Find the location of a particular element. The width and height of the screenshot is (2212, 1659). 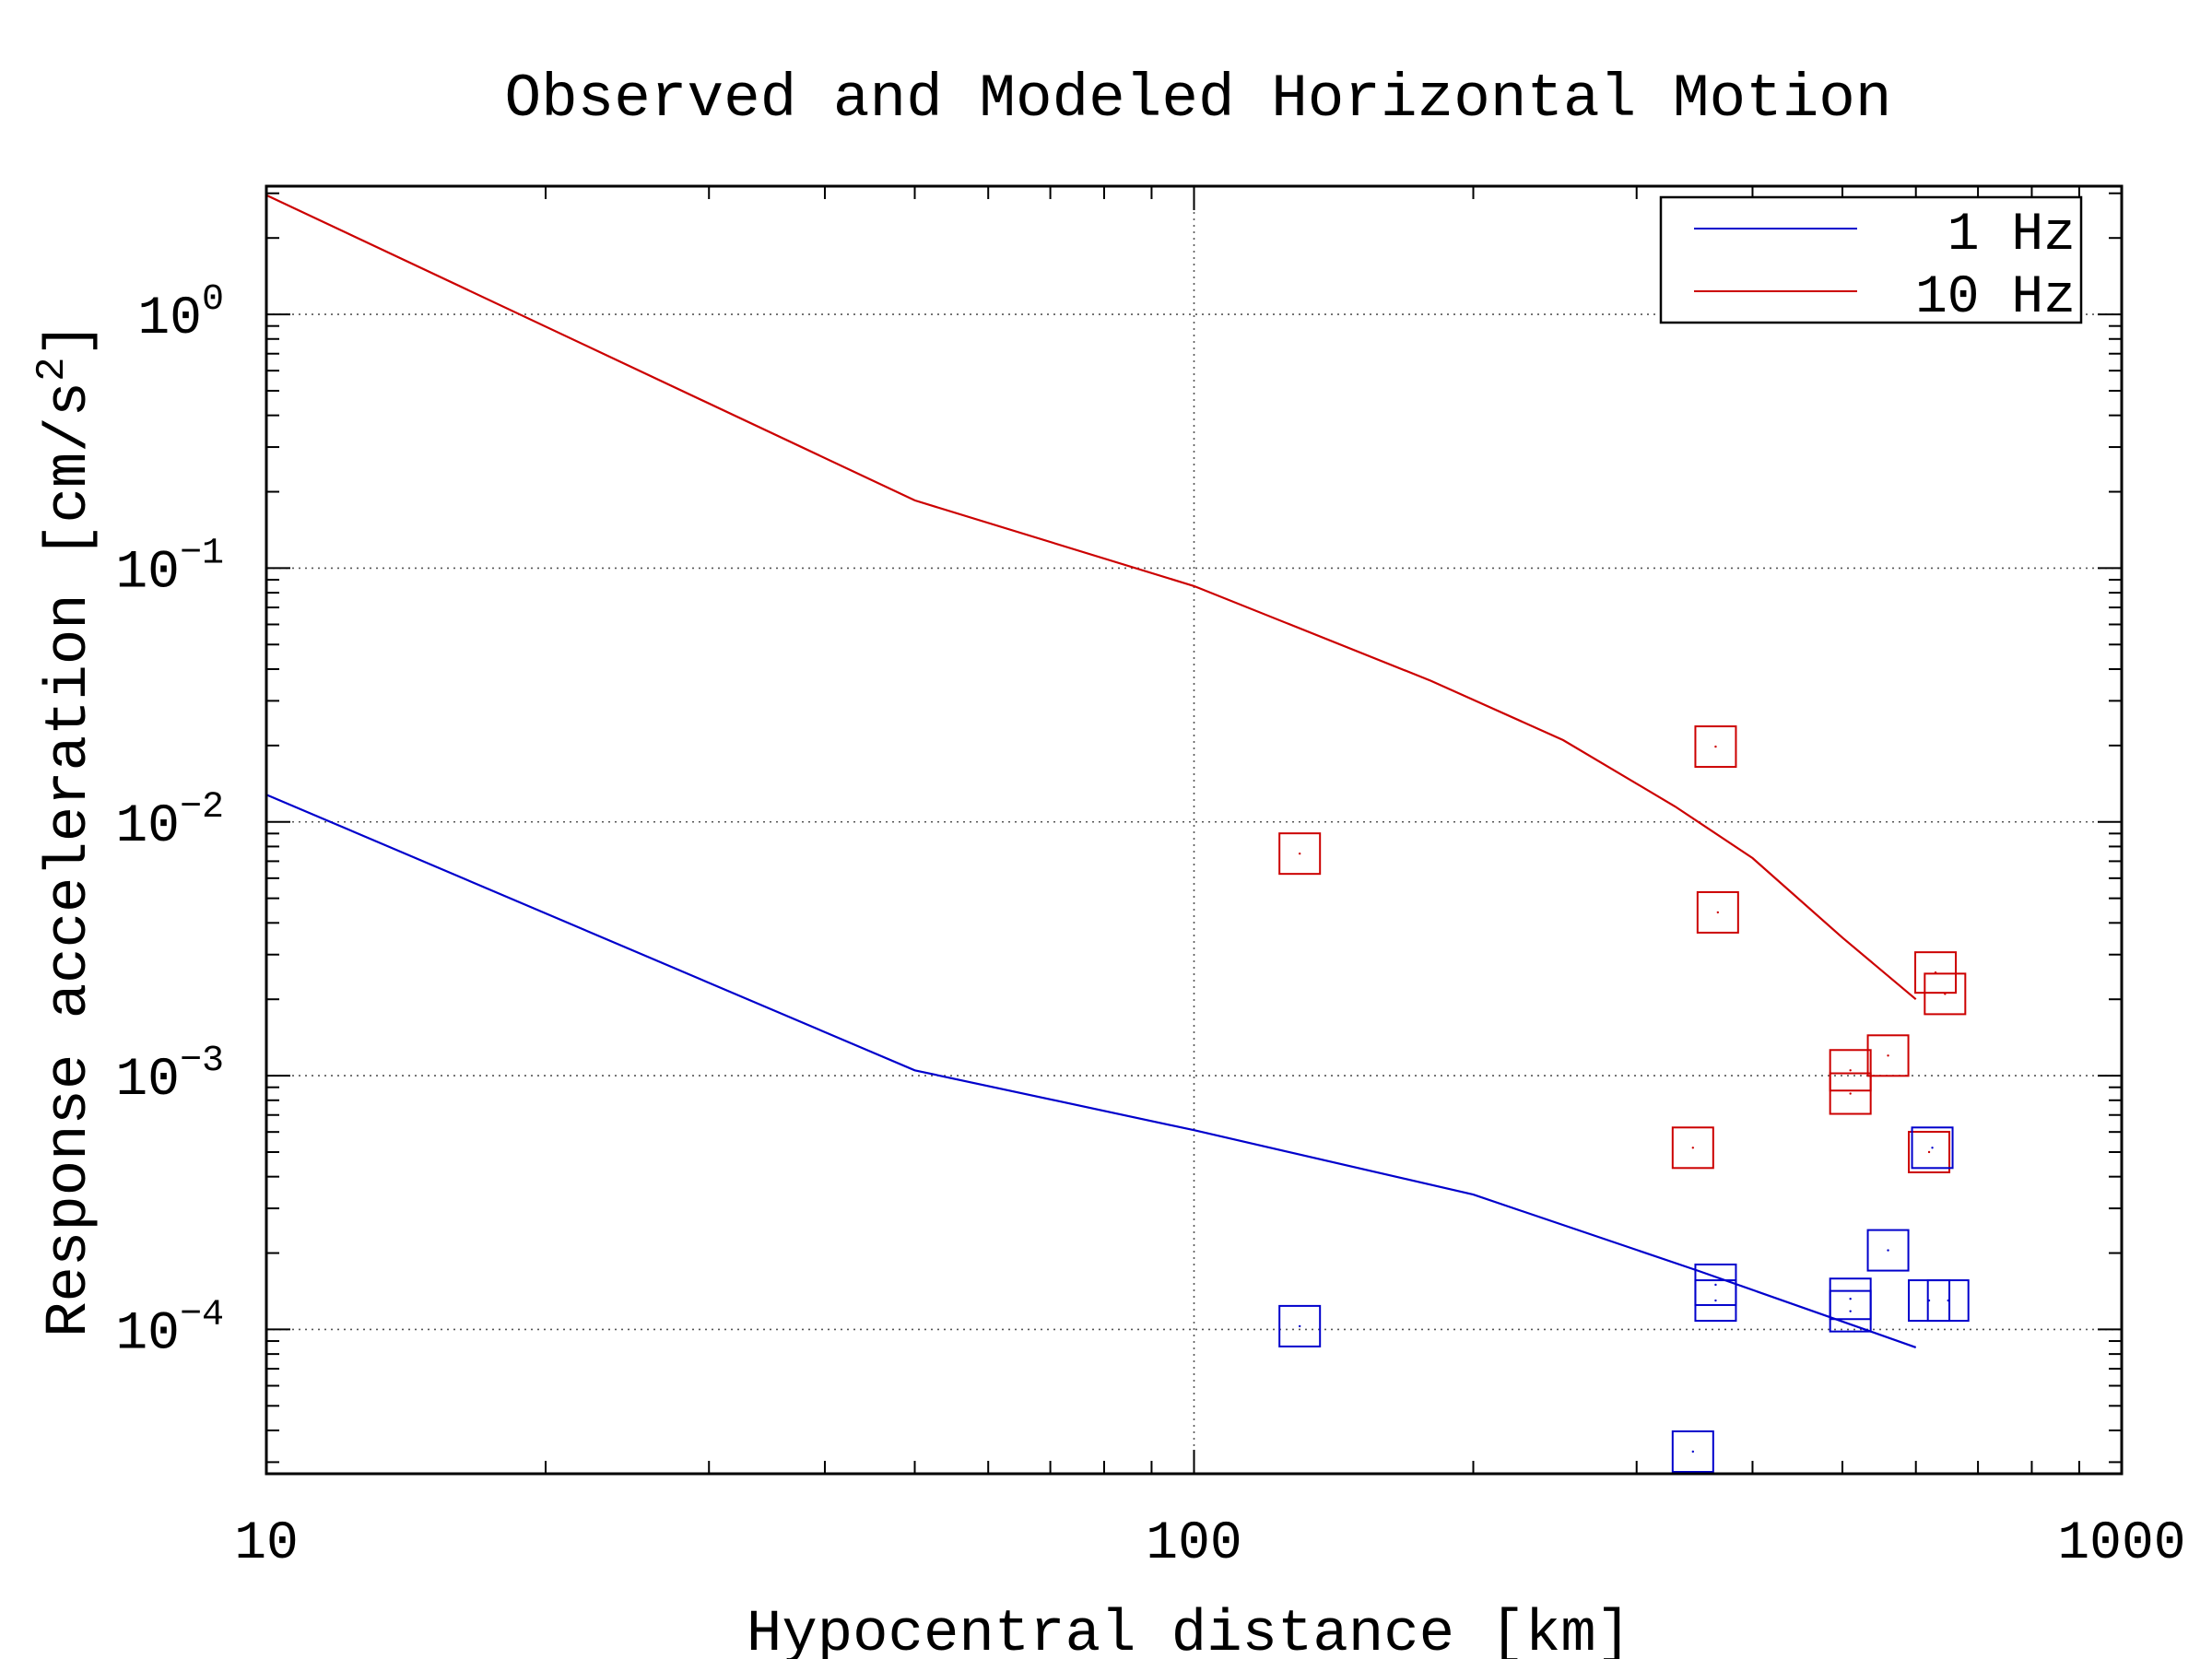

y-tick-label: 10⁻³ is located at coordinates (169, 1076).